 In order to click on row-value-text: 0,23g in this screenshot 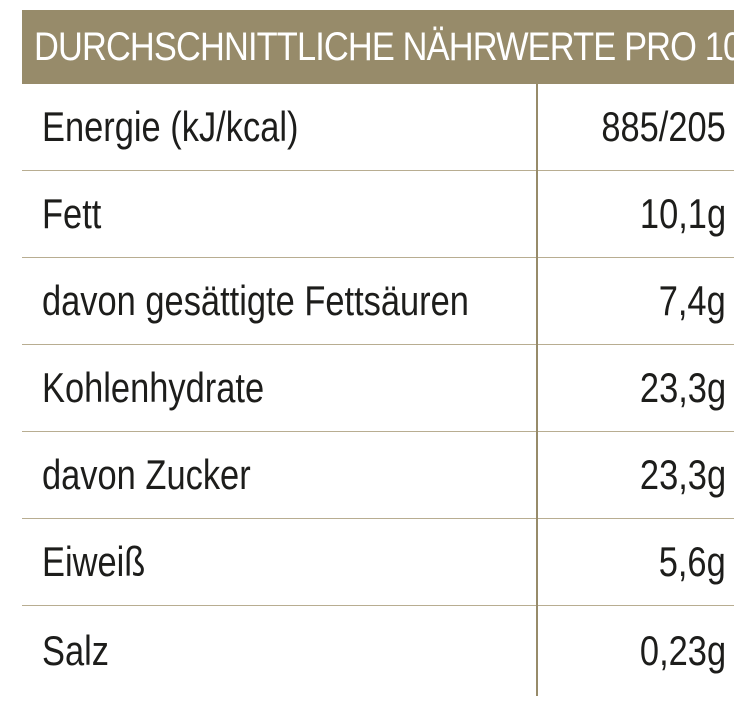, I will do `click(682, 650)`.